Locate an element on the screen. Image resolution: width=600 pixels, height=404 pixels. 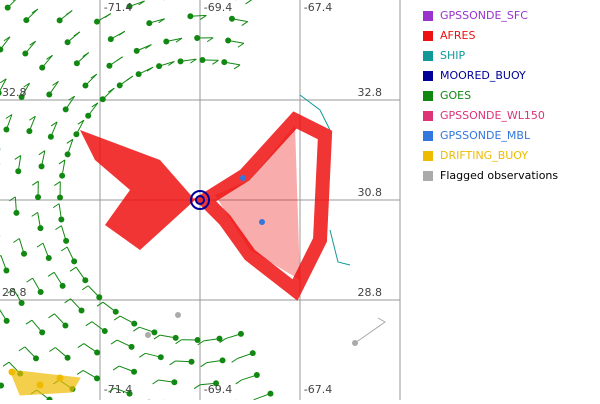
legend-label: GPSSONDE_SFC is located at coordinates (484, 15).